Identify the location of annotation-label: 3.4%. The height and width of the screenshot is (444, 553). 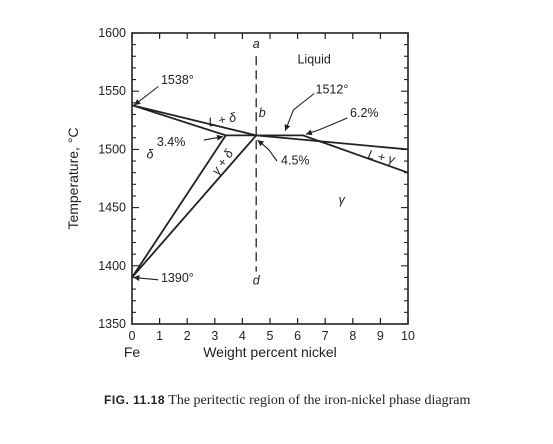
(171, 142).